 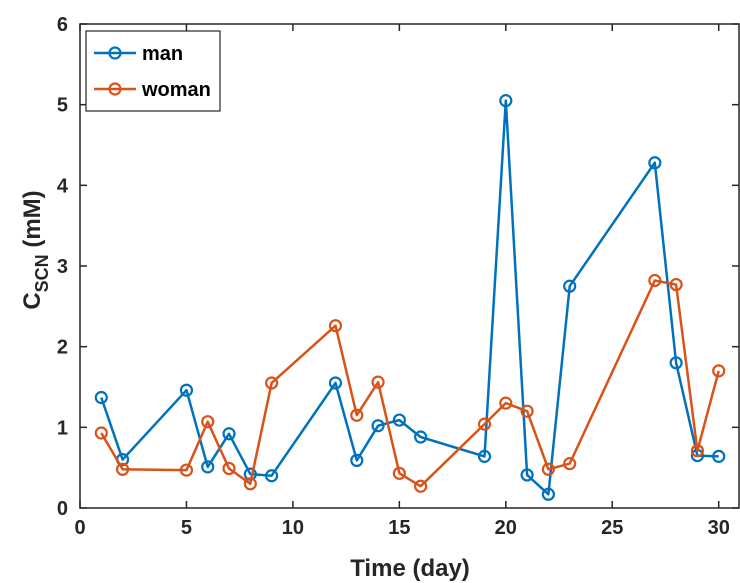 I want to click on x-tick-label: 0, so click(x=79, y=528).